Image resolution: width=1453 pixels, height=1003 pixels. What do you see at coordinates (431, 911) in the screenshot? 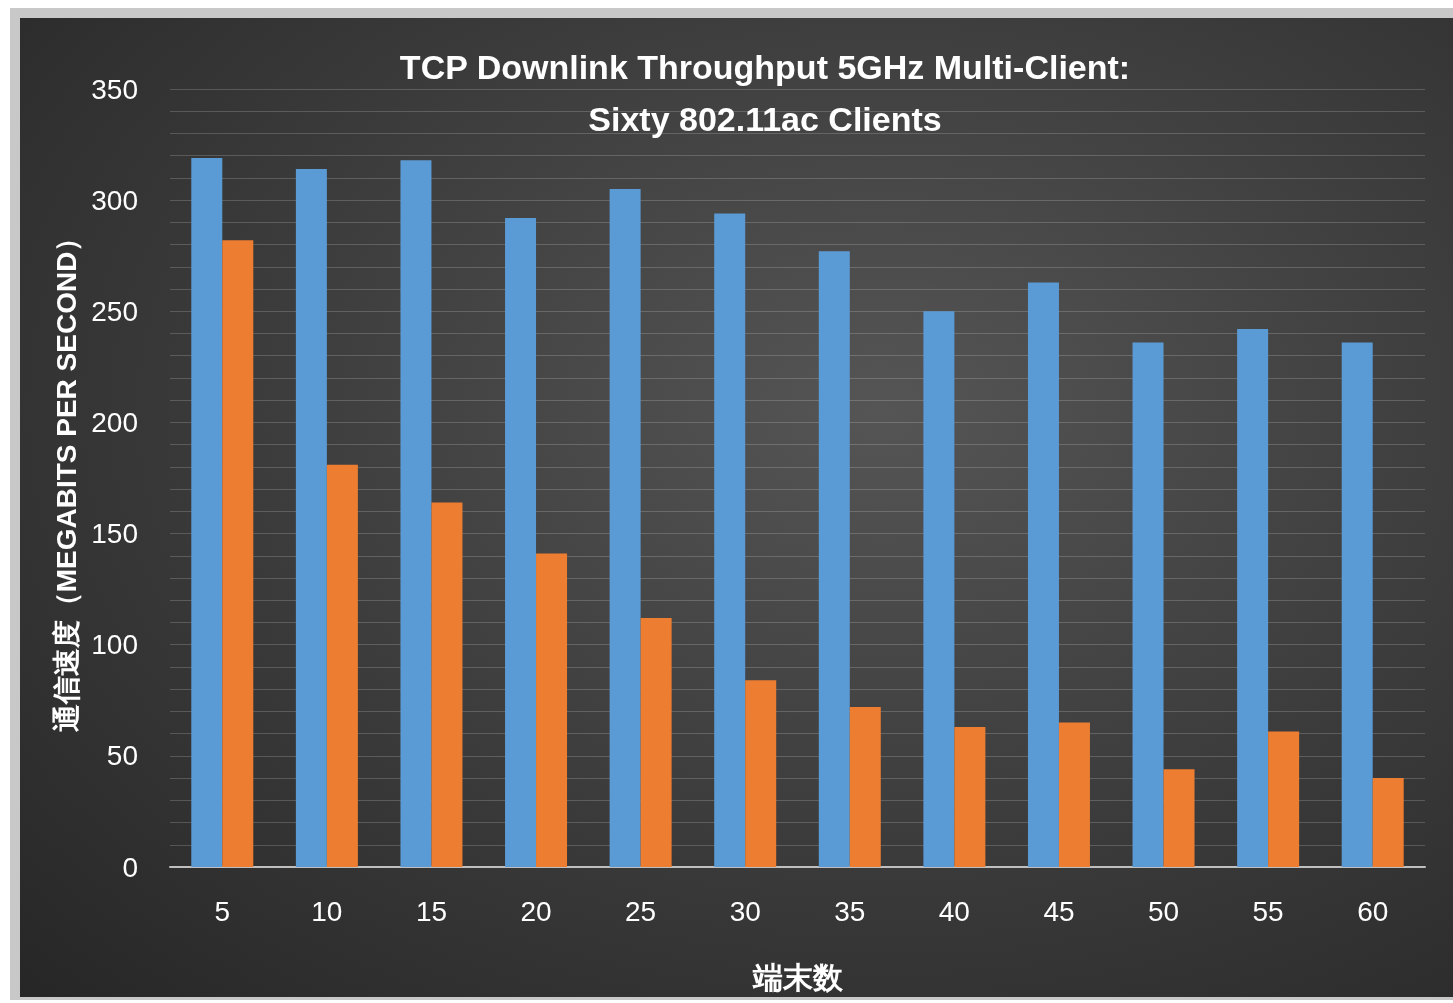
I see `x-tick-label: 15` at bounding box center [431, 911].